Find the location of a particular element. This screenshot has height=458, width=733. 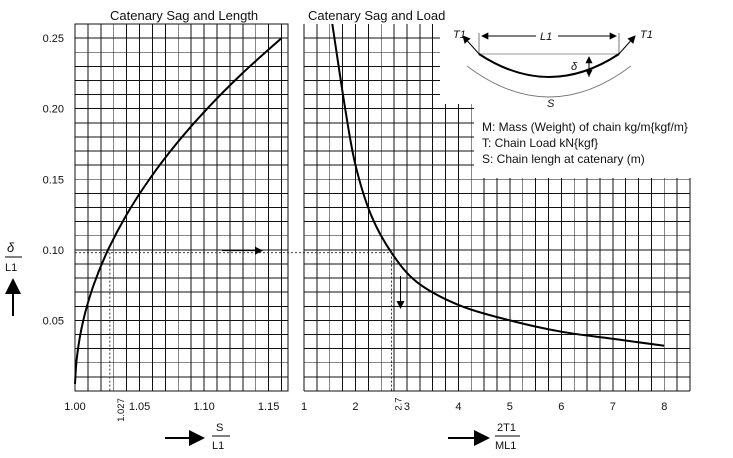

y-axis-label: δ L1 is located at coordinates (13, 278).